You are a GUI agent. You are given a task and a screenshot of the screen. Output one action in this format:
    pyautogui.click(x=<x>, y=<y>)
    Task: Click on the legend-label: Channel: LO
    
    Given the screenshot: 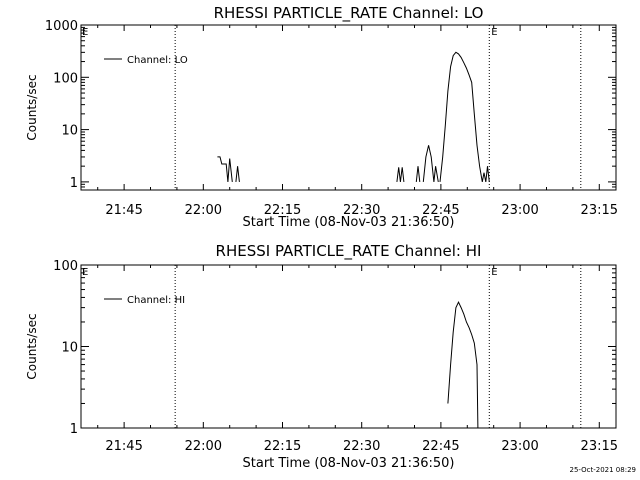 What is the action you would take?
    pyautogui.click(x=157, y=60)
    